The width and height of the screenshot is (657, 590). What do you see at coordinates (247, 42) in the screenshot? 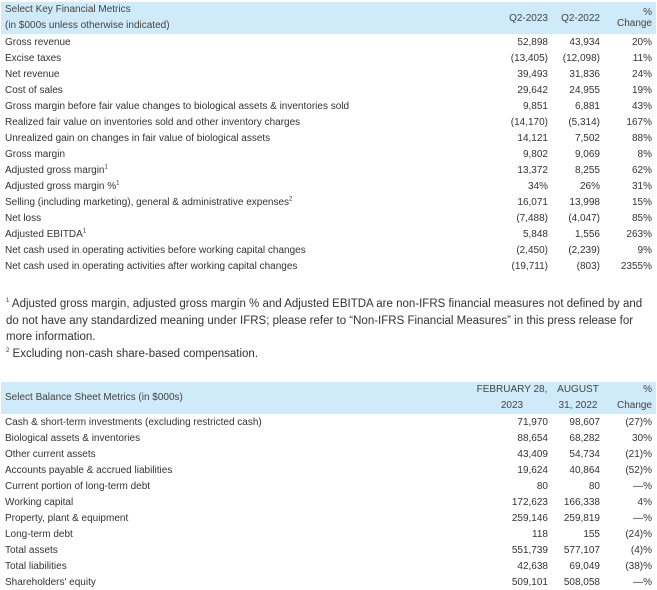
I see `row-label: Gross revenue` at bounding box center [247, 42].